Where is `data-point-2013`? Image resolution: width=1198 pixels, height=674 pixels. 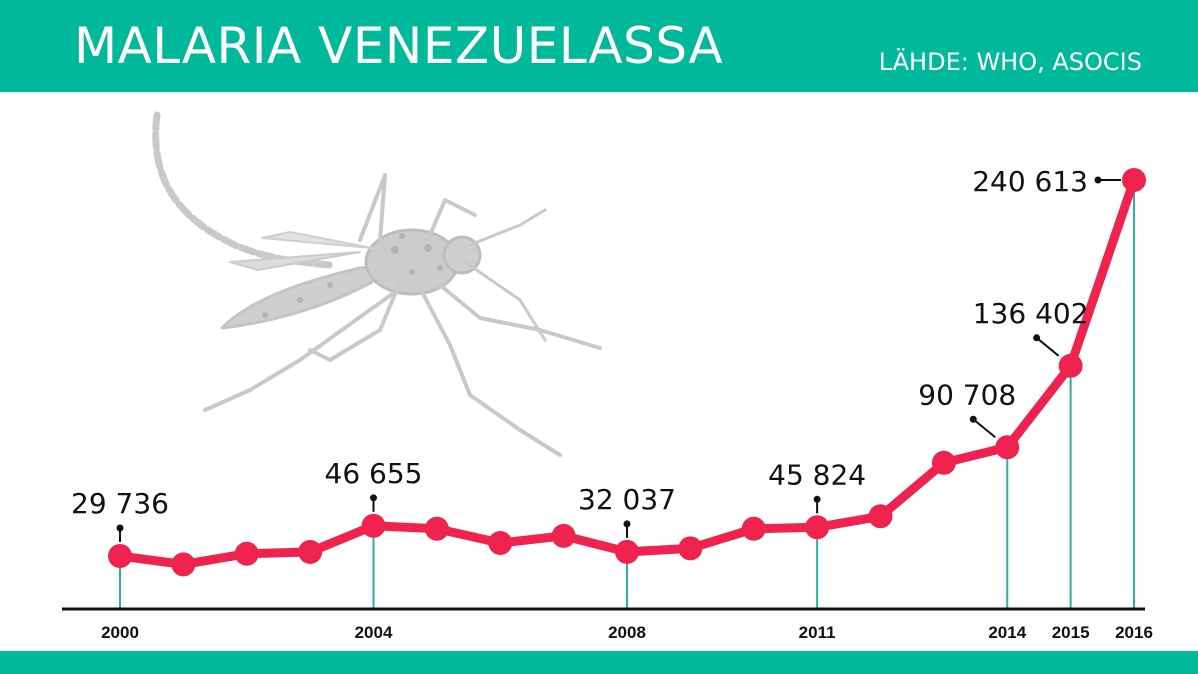
data-point-2013 is located at coordinates (943, 462).